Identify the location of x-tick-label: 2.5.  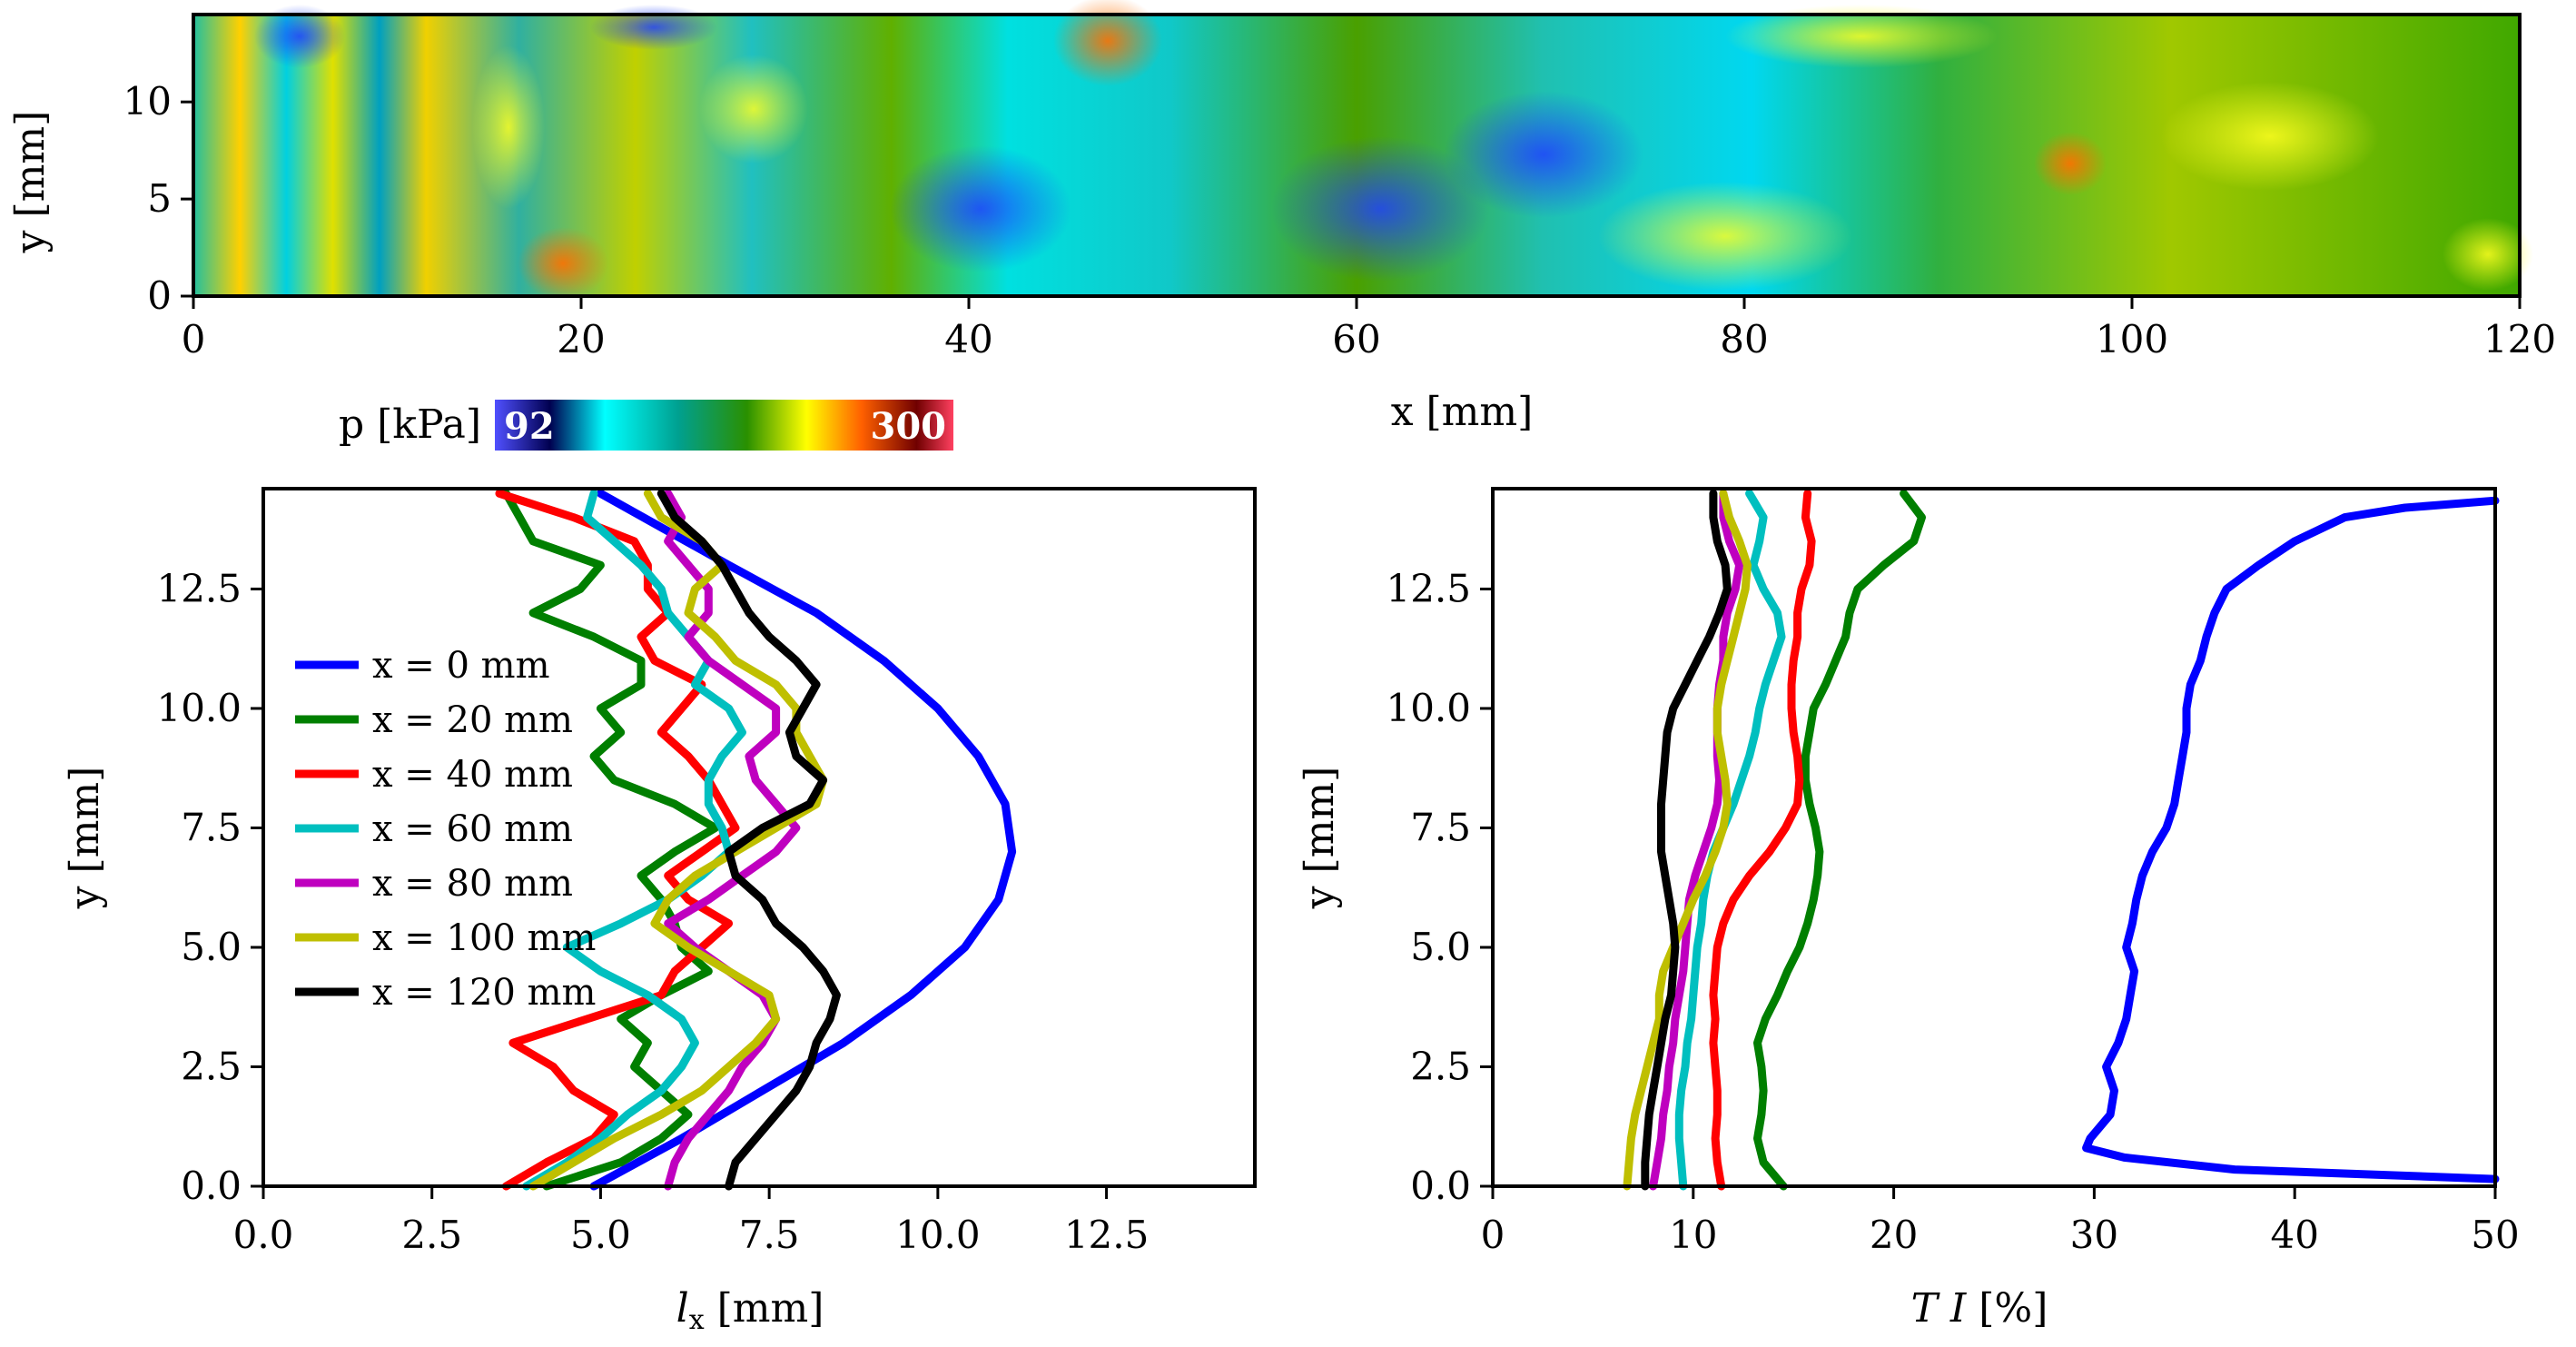
(431, 1235).